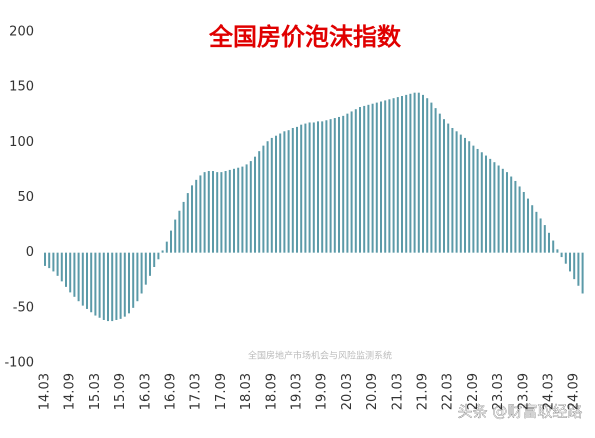  I want to click on x-tick-label: 16.03, so click(145, 391).